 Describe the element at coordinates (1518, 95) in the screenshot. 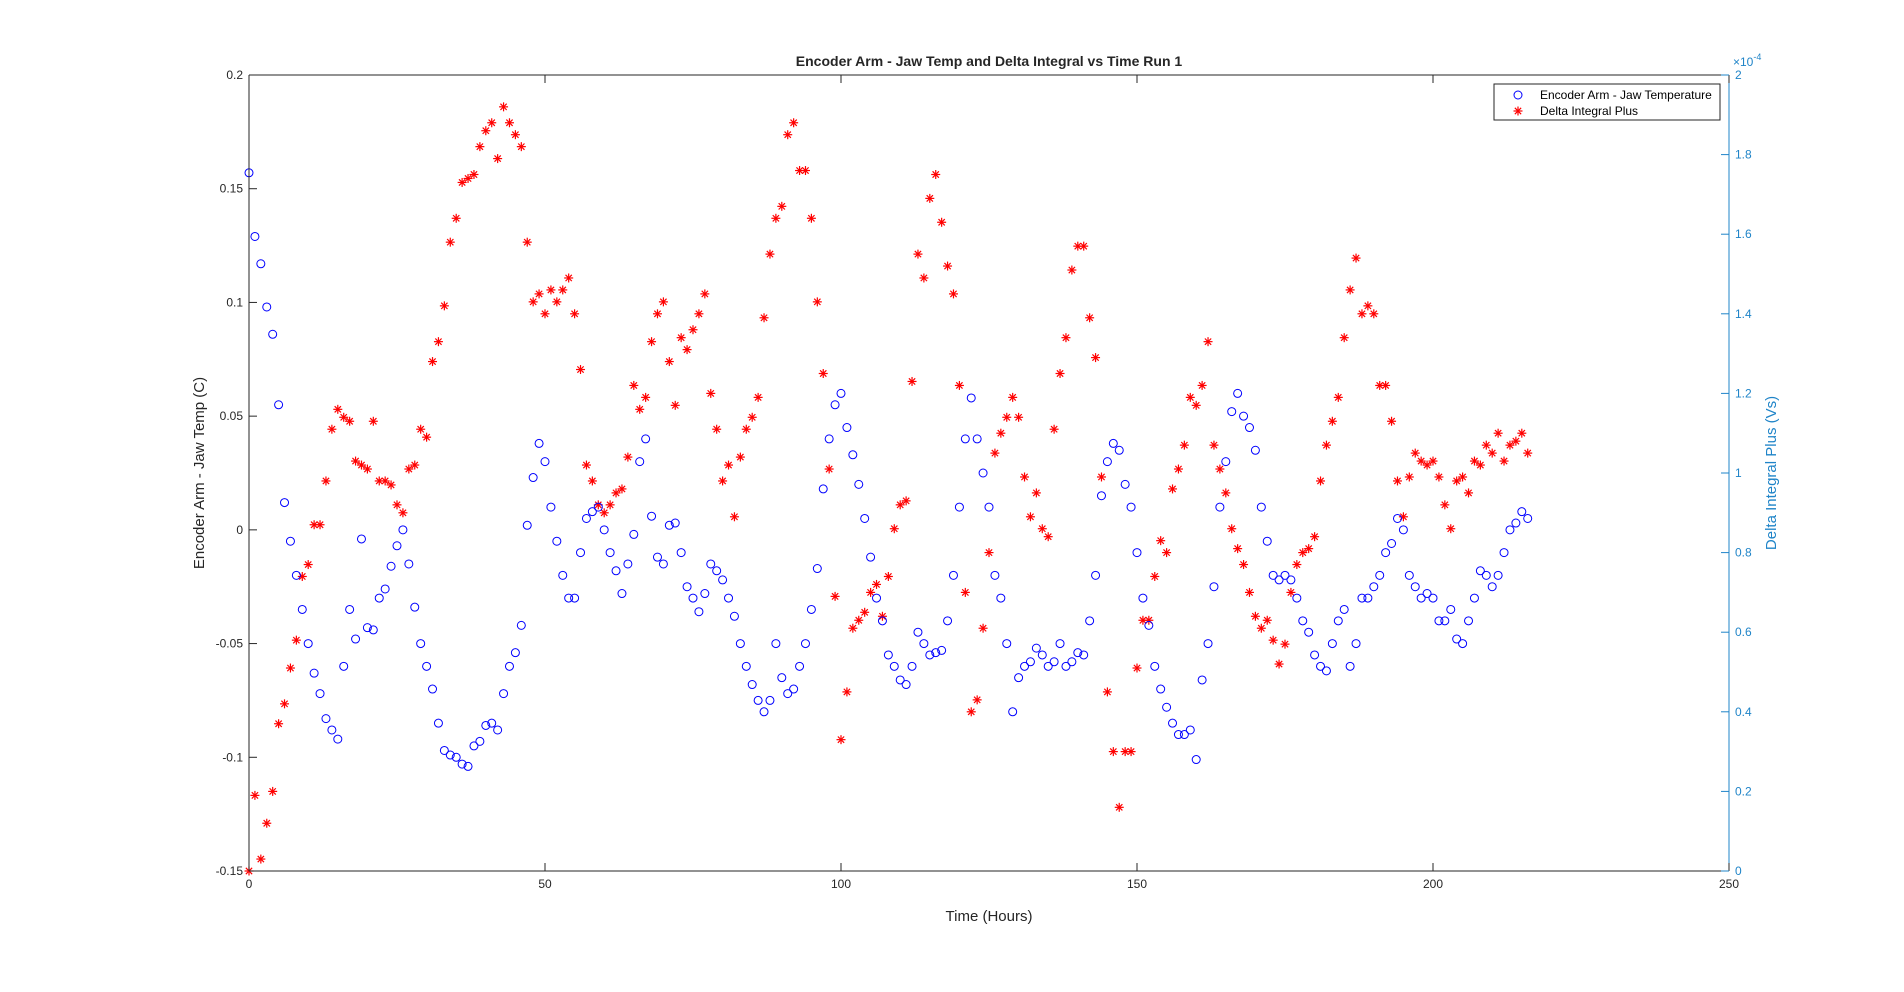

I see `legend-circle-marker-icon` at that location.